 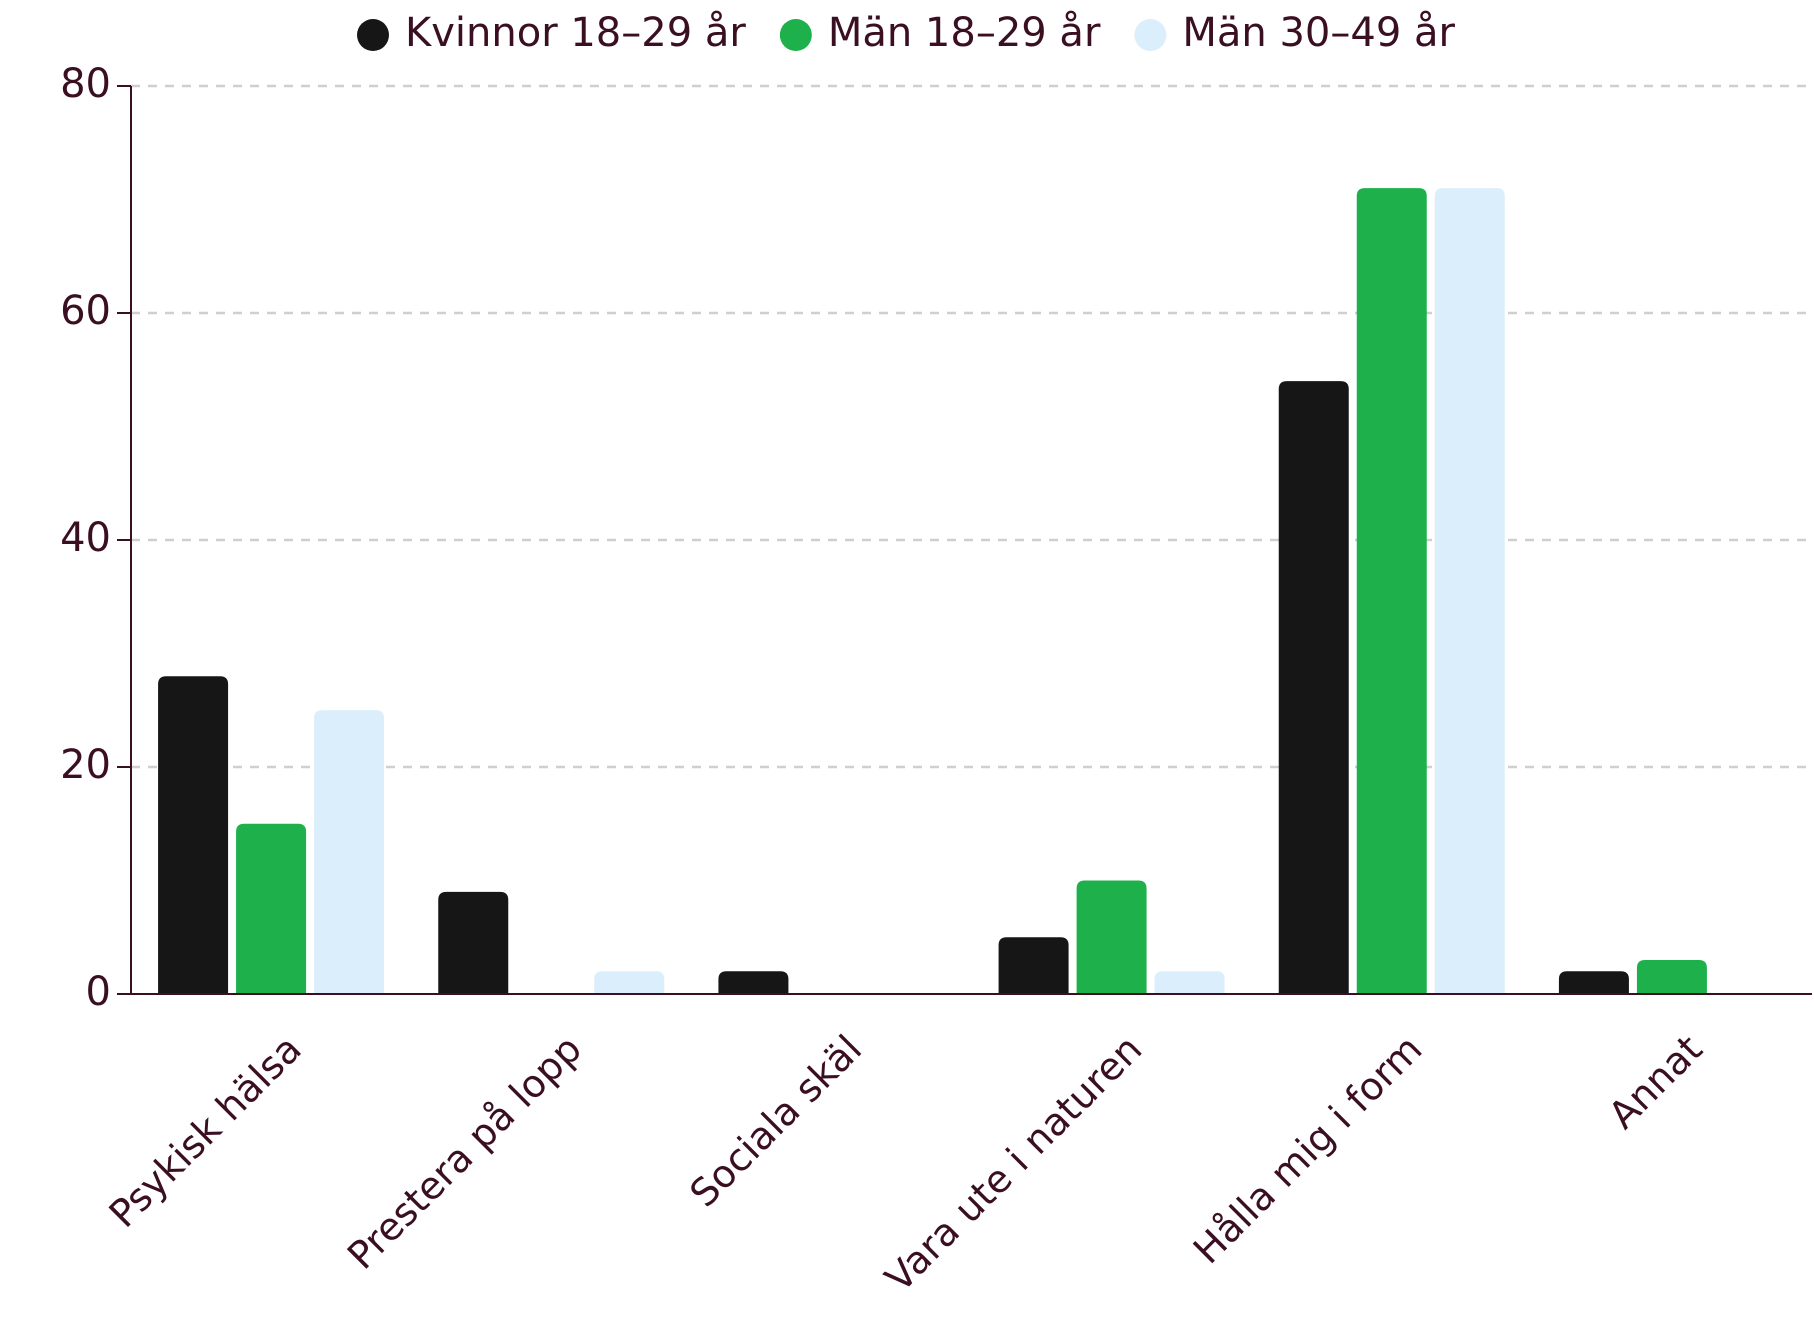 I want to click on y-tick-label: 0, so click(x=98, y=992).